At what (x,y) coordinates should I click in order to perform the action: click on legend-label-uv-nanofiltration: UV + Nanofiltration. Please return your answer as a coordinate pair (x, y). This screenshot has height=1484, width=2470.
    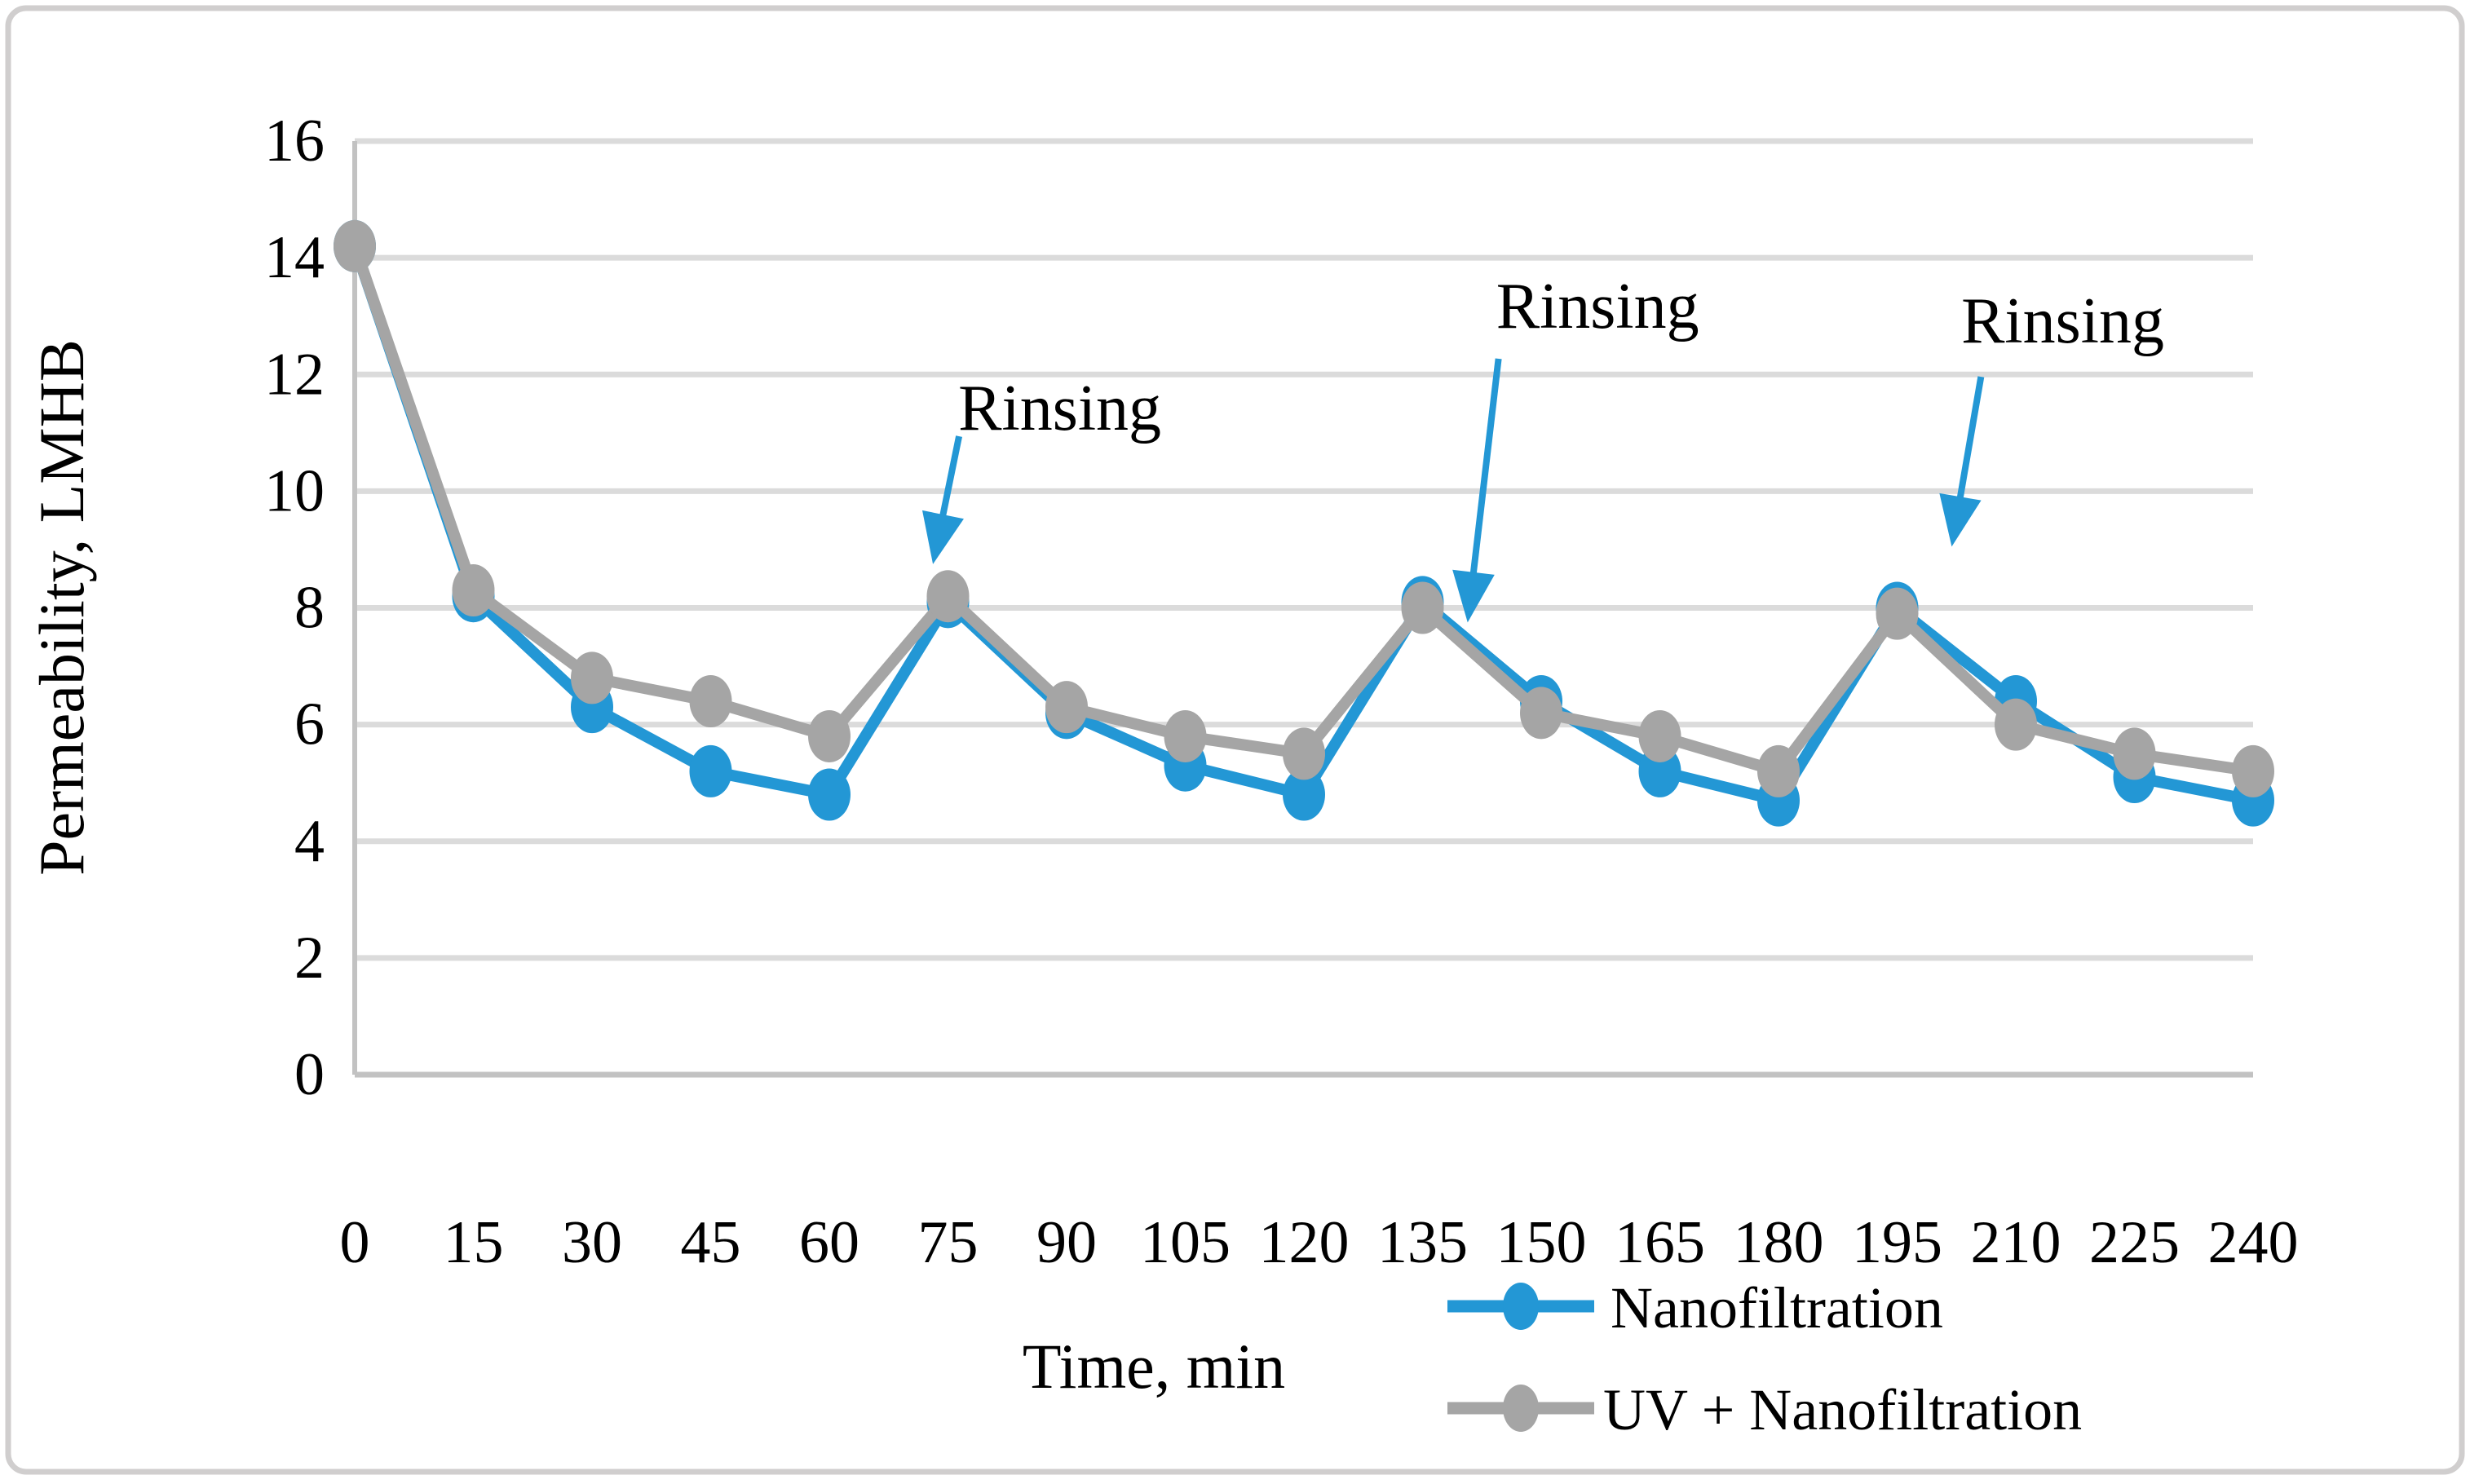
    Looking at the image, I should click on (1843, 1409).